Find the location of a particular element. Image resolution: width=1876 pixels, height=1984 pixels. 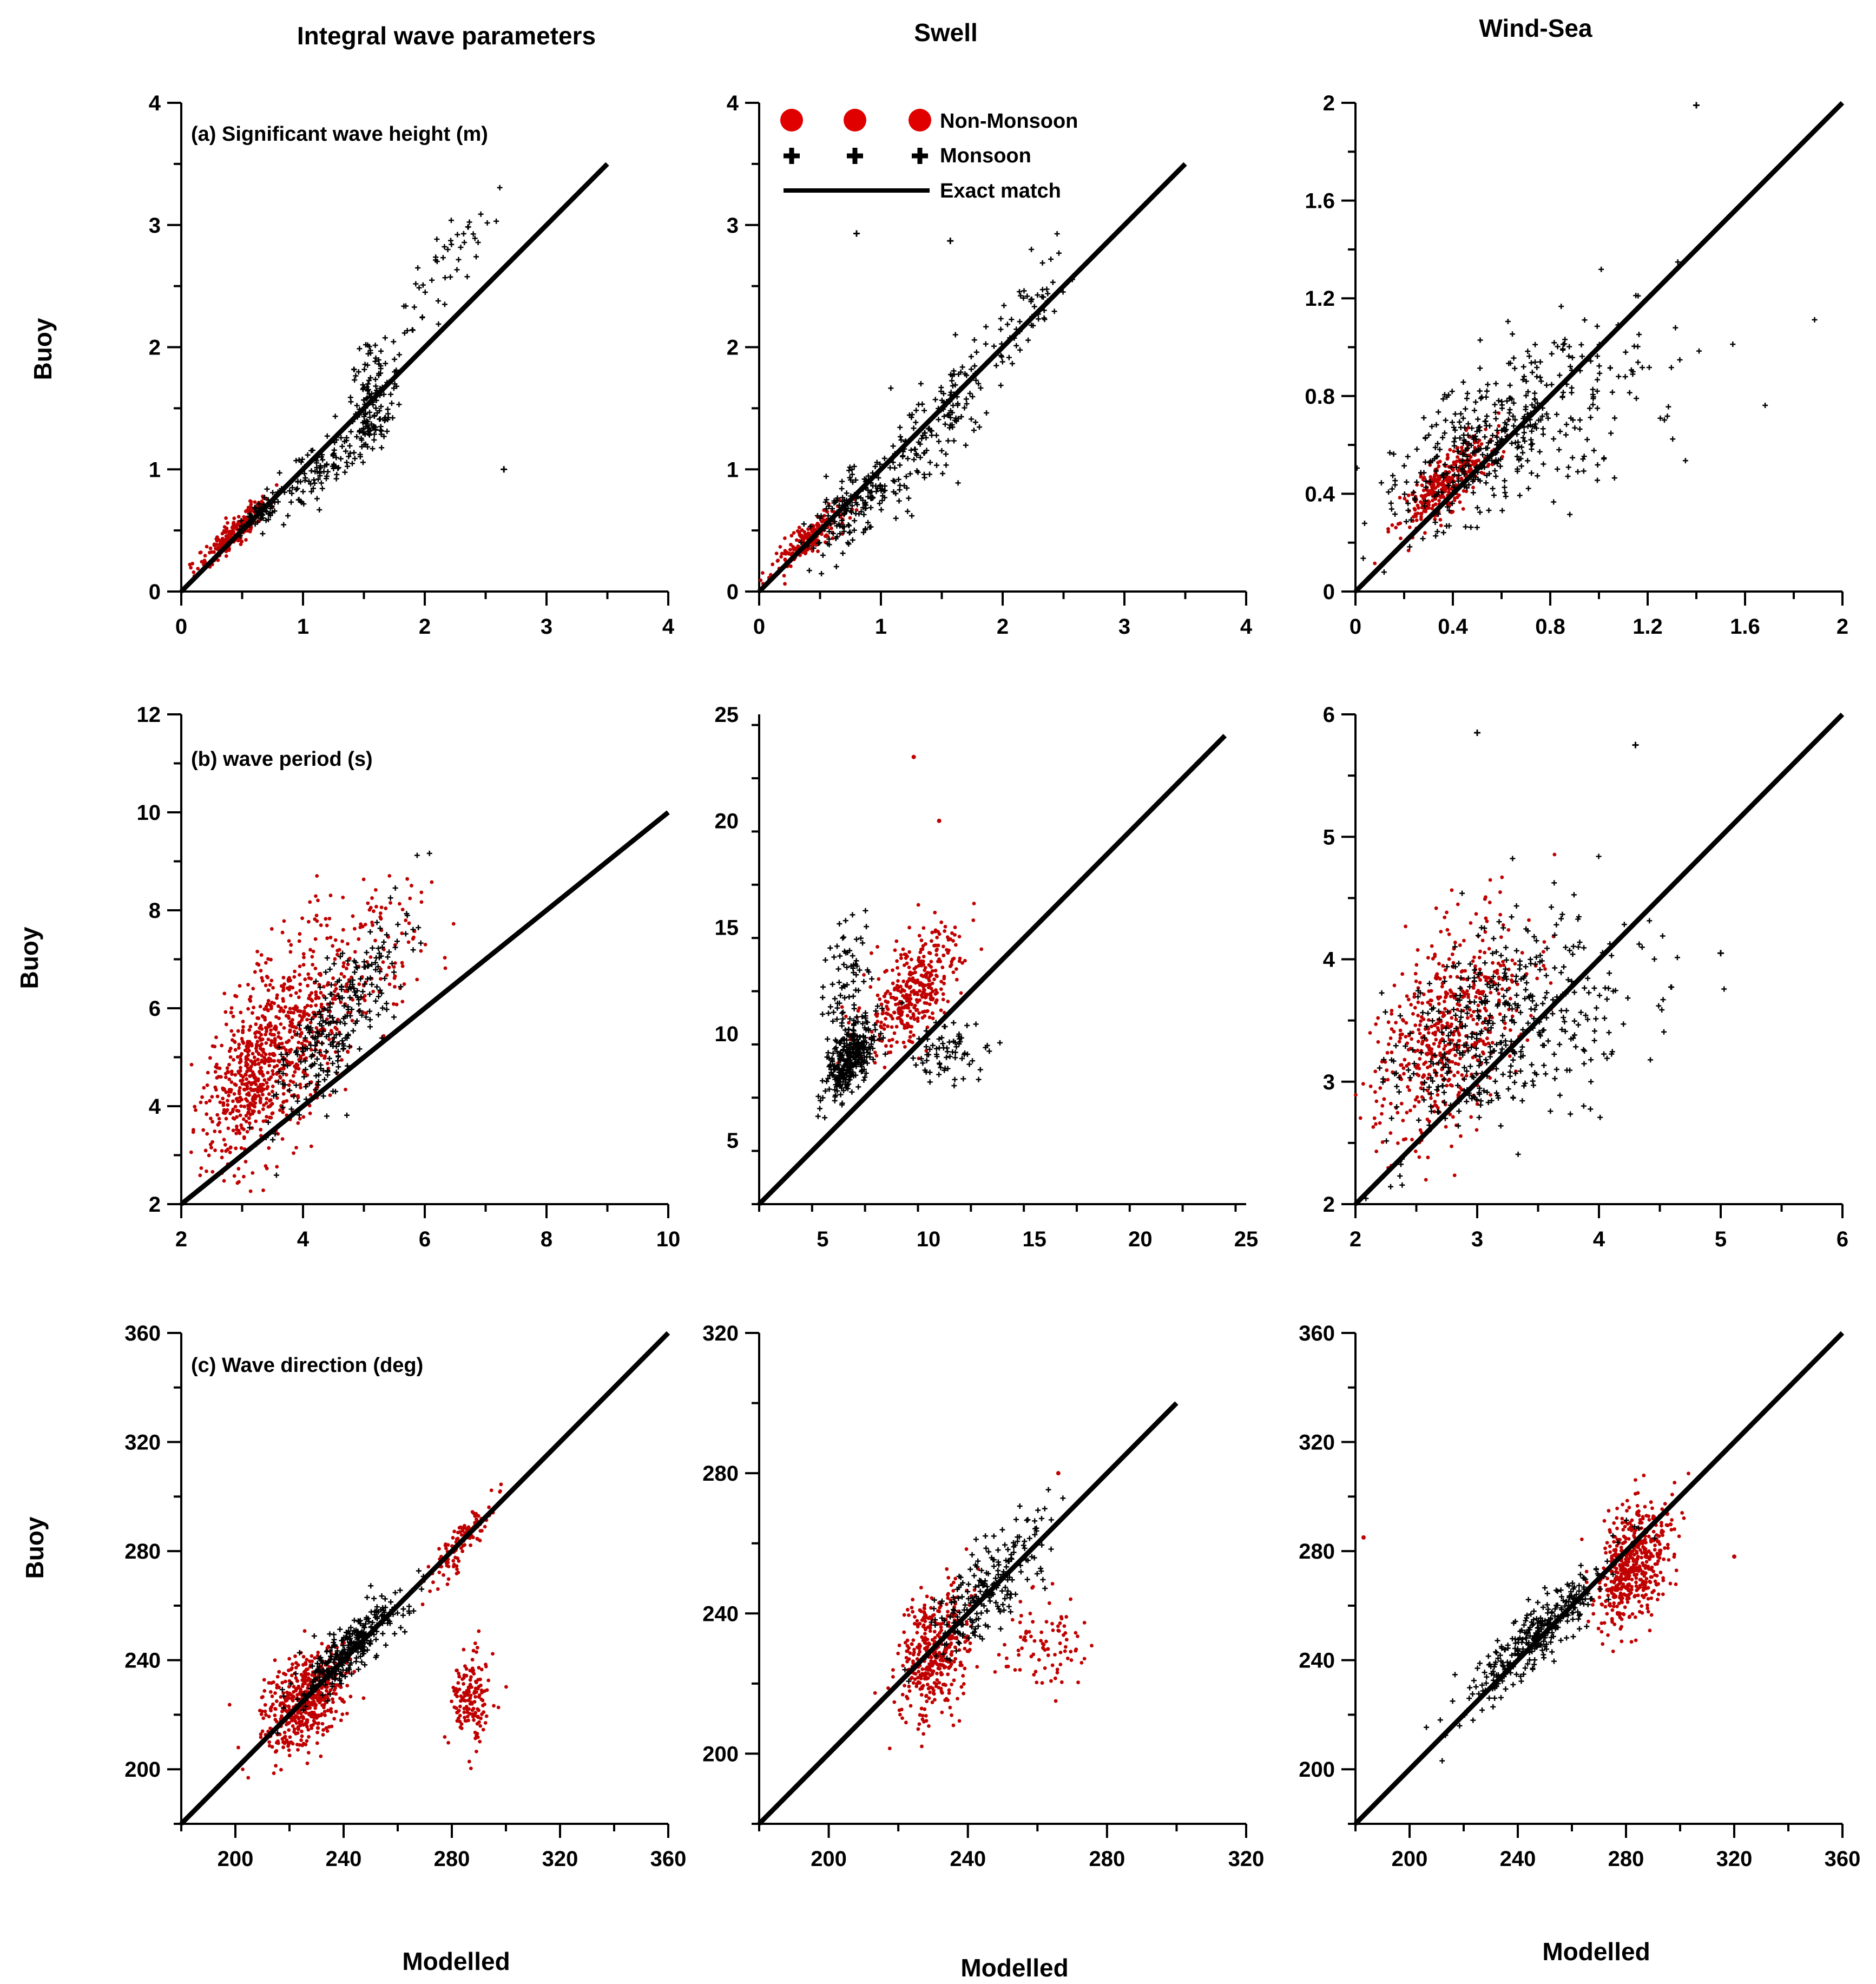

y-tick-label: 2 is located at coordinates (1329, 1205).